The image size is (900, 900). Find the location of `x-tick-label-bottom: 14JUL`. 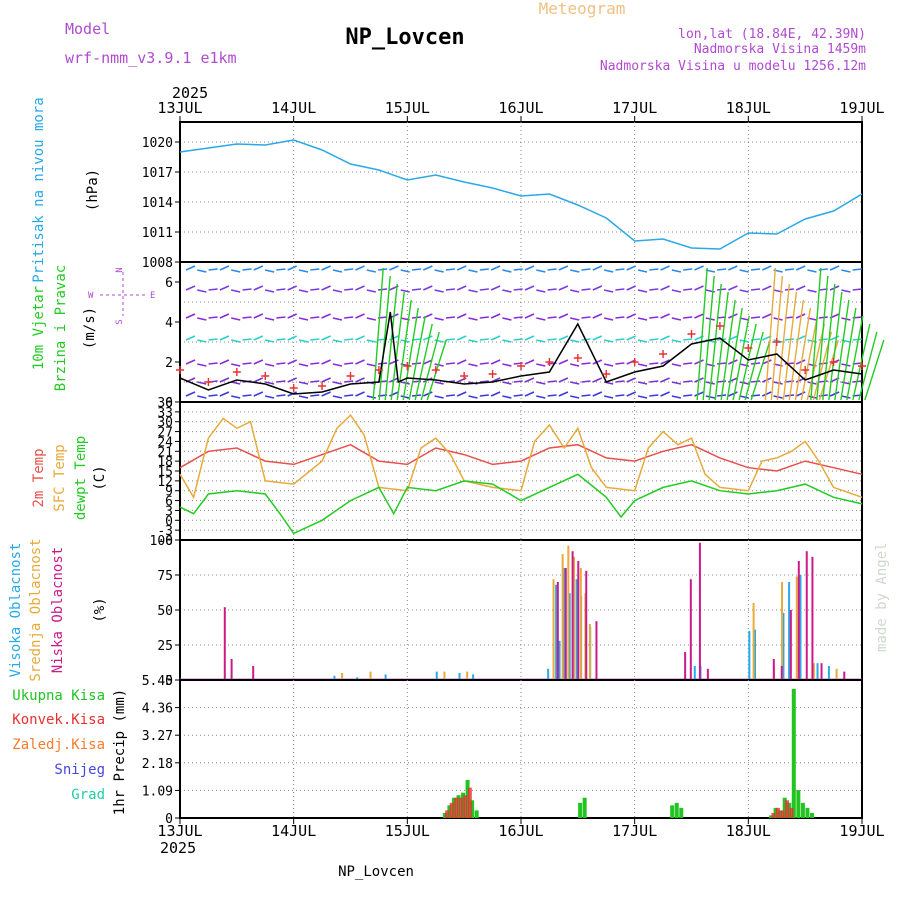

x-tick-label-bottom: 14JUL is located at coordinates (293, 831).